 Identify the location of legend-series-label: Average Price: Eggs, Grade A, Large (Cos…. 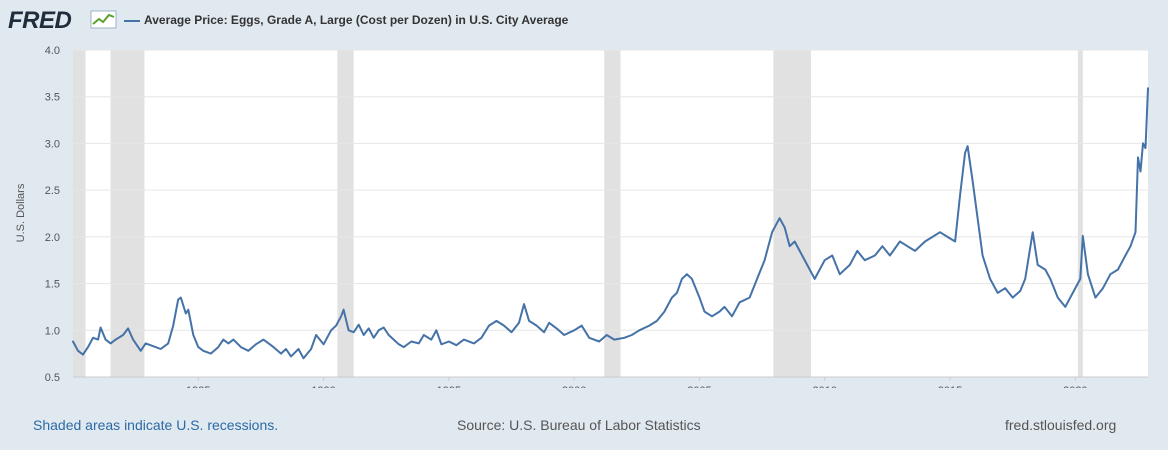
(356, 20).